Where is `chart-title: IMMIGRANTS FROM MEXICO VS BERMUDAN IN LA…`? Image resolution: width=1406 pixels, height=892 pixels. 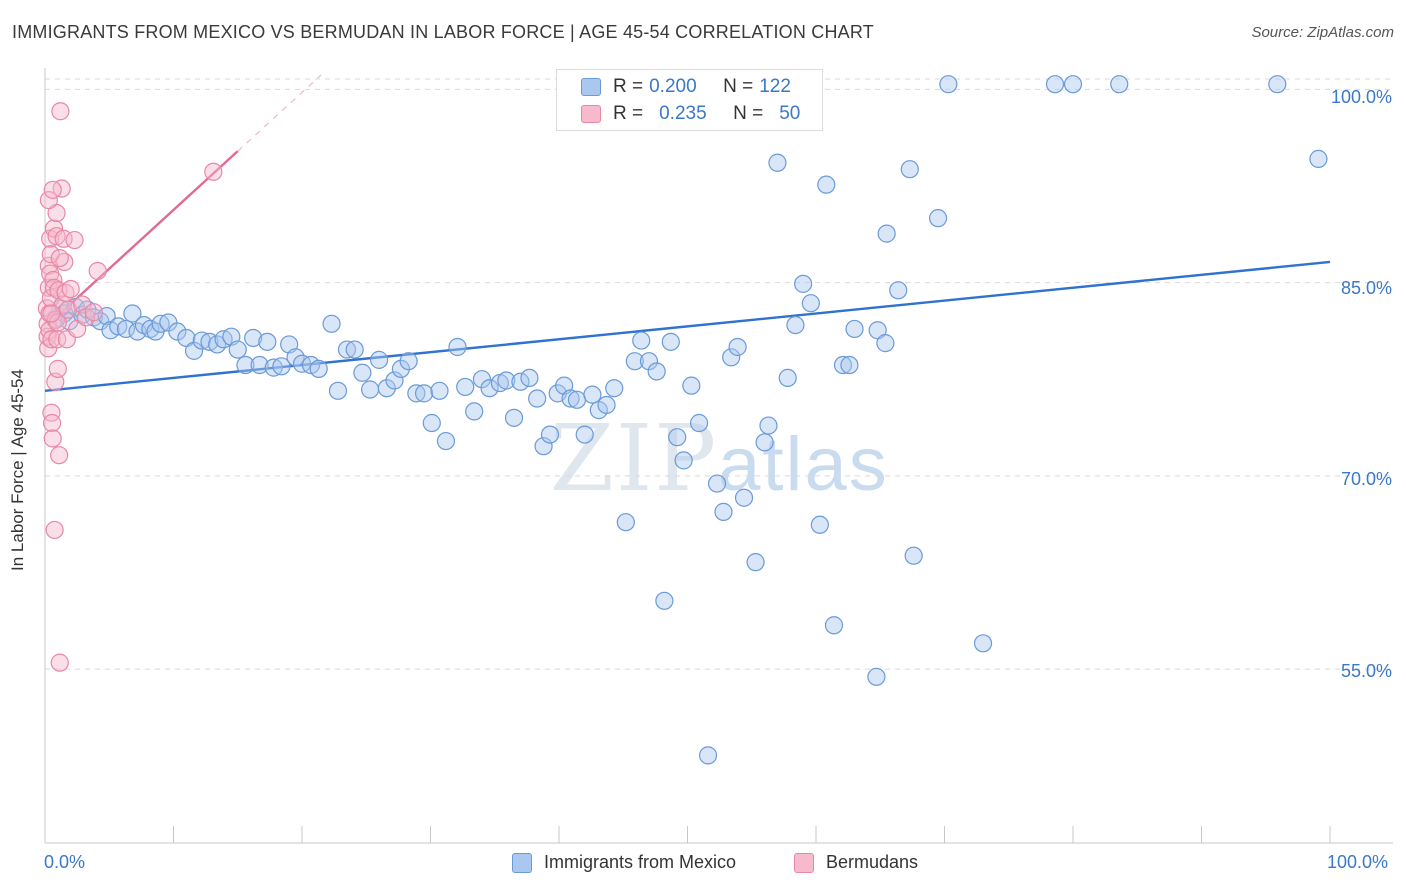 chart-title: IMMIGRANTS FROM MEXICO VS BERMUDAN IN LA… is located at coordinates (443, 32).